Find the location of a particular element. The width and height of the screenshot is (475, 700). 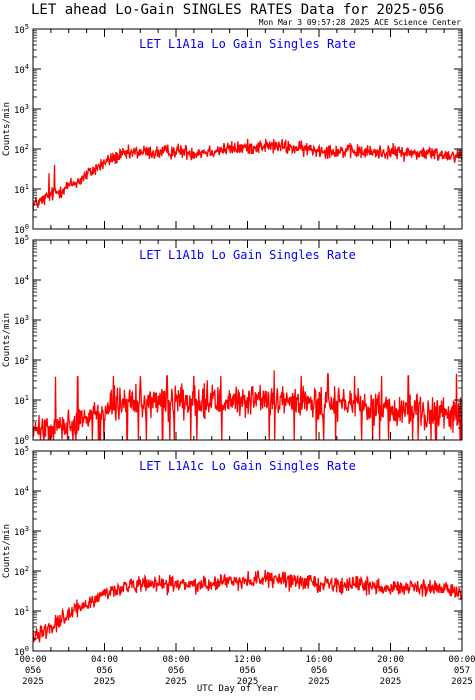

x-tick-label-time: 04:00 is located at coordinates (104, 660).